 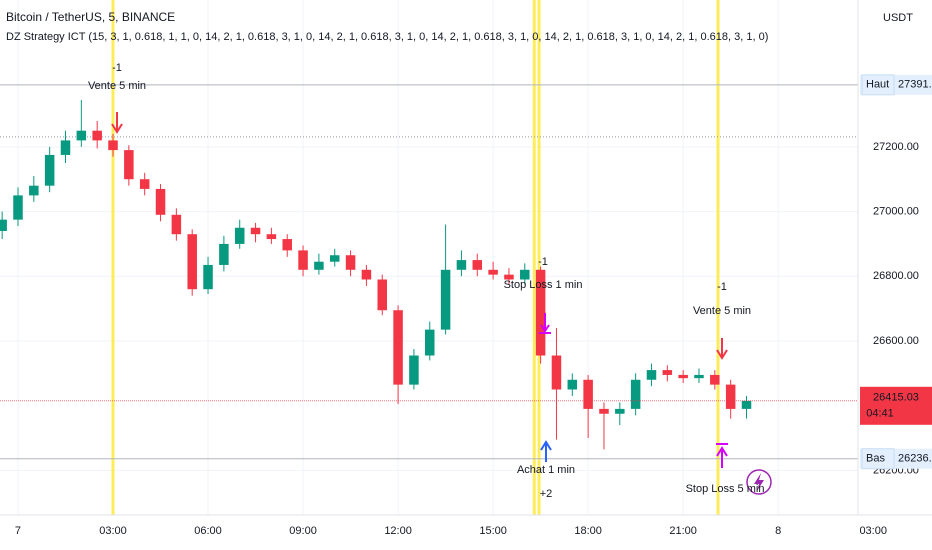 What do you see at coordinates (90, 17) in the screenshot?
I see `chart-title: Bitcoin / TetherUS, 5, BINANCE` at bounding box center [90, 17].